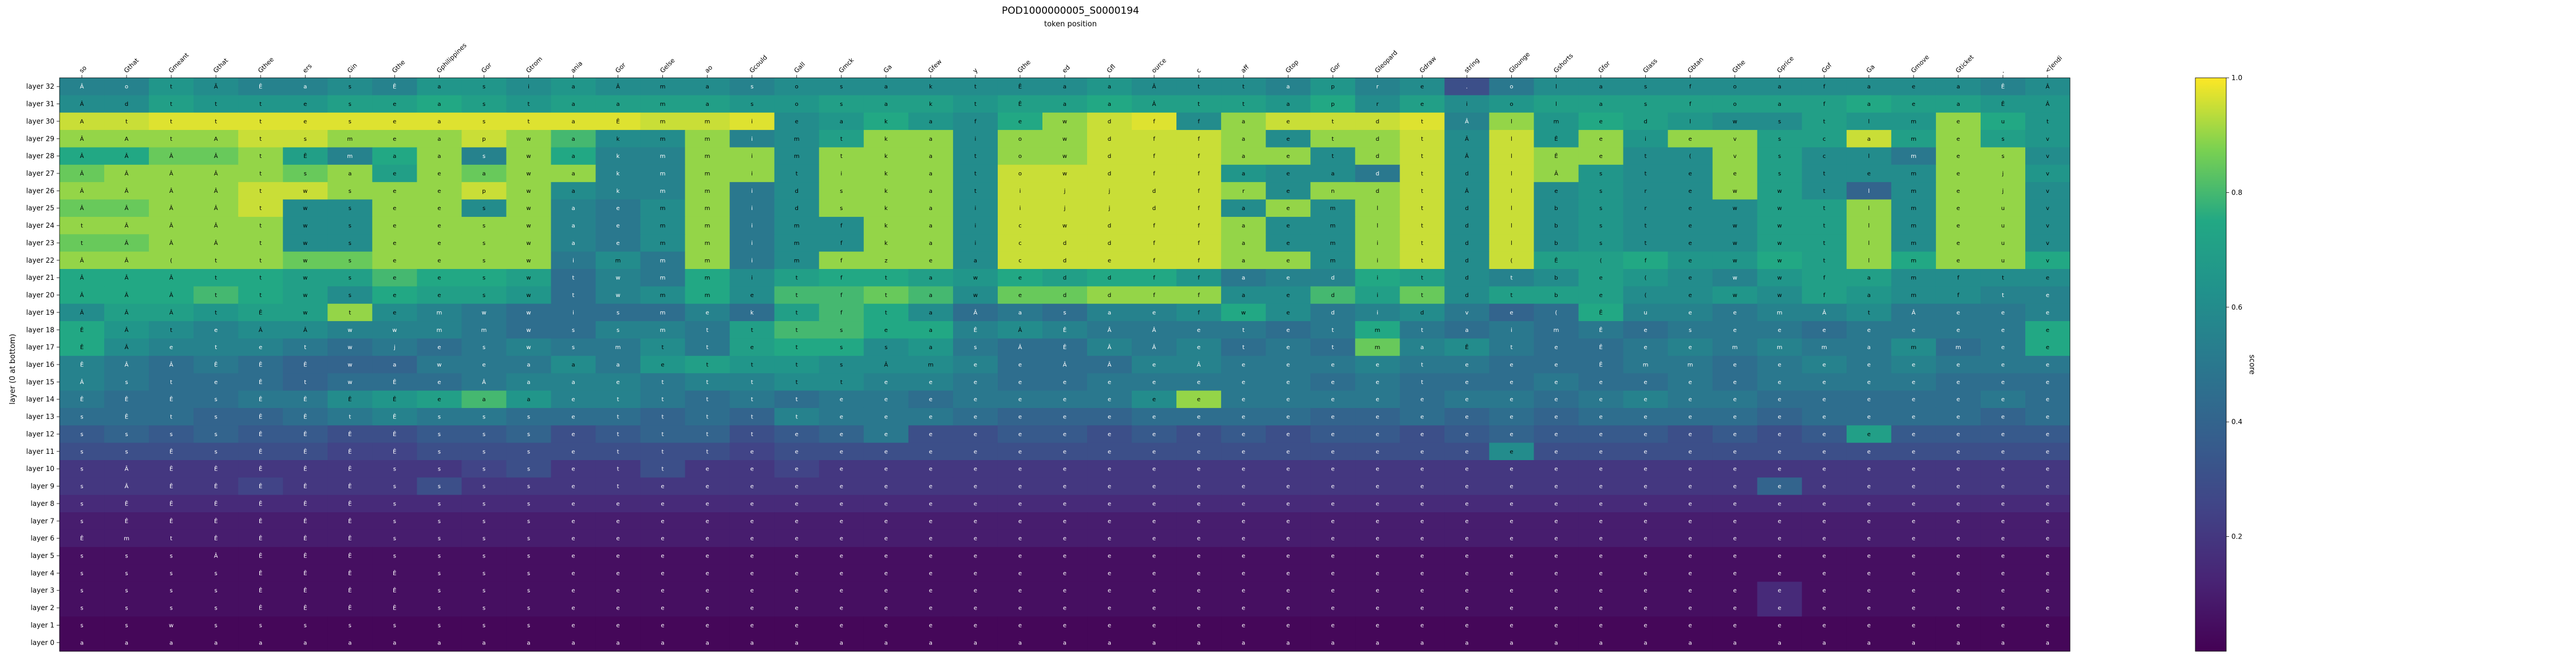 Image resolution: width=2576 pixels, height=661 pixels. I want to click on x-tick-label: Gthe, so click(398, 66).